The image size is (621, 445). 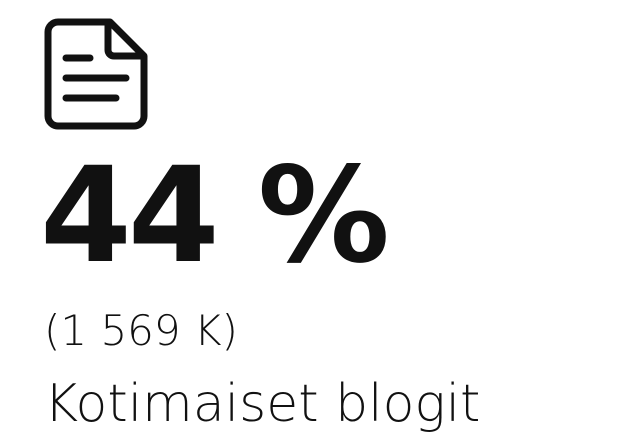 I want to click on count: (1 569 K), so click(x=141, y=330).